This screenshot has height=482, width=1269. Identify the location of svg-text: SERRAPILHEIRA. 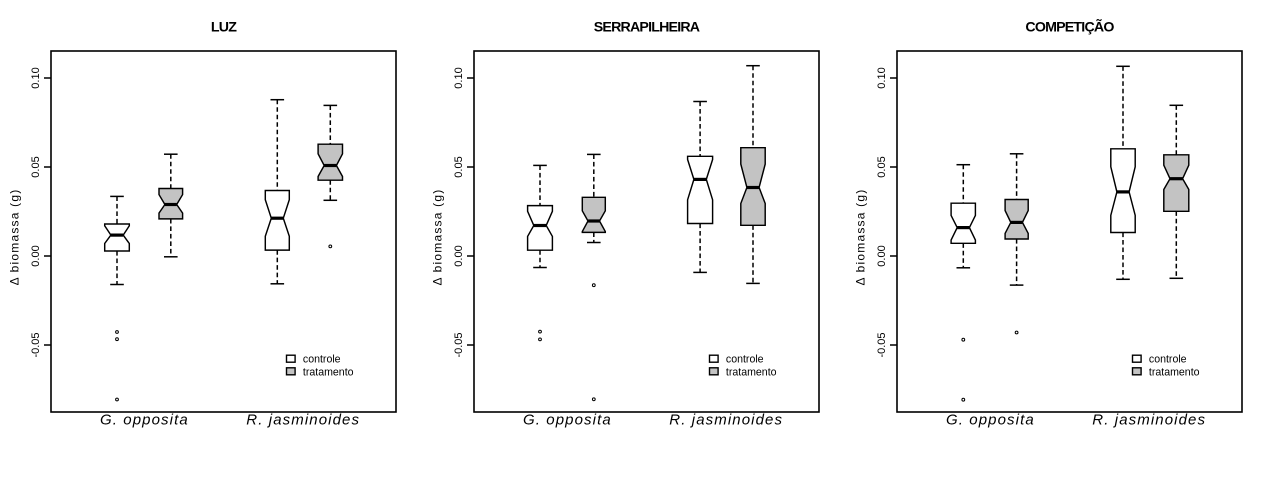
(647, 28).